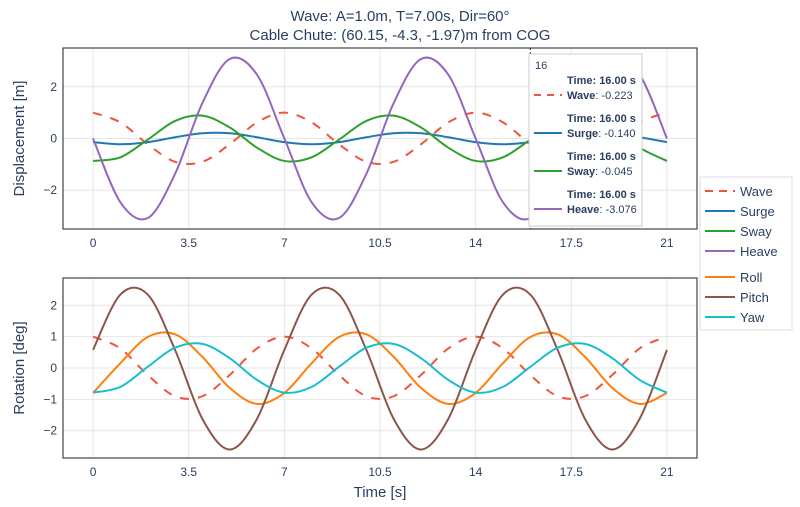  I want to click on legend-label: Roll, so click(751, 277).